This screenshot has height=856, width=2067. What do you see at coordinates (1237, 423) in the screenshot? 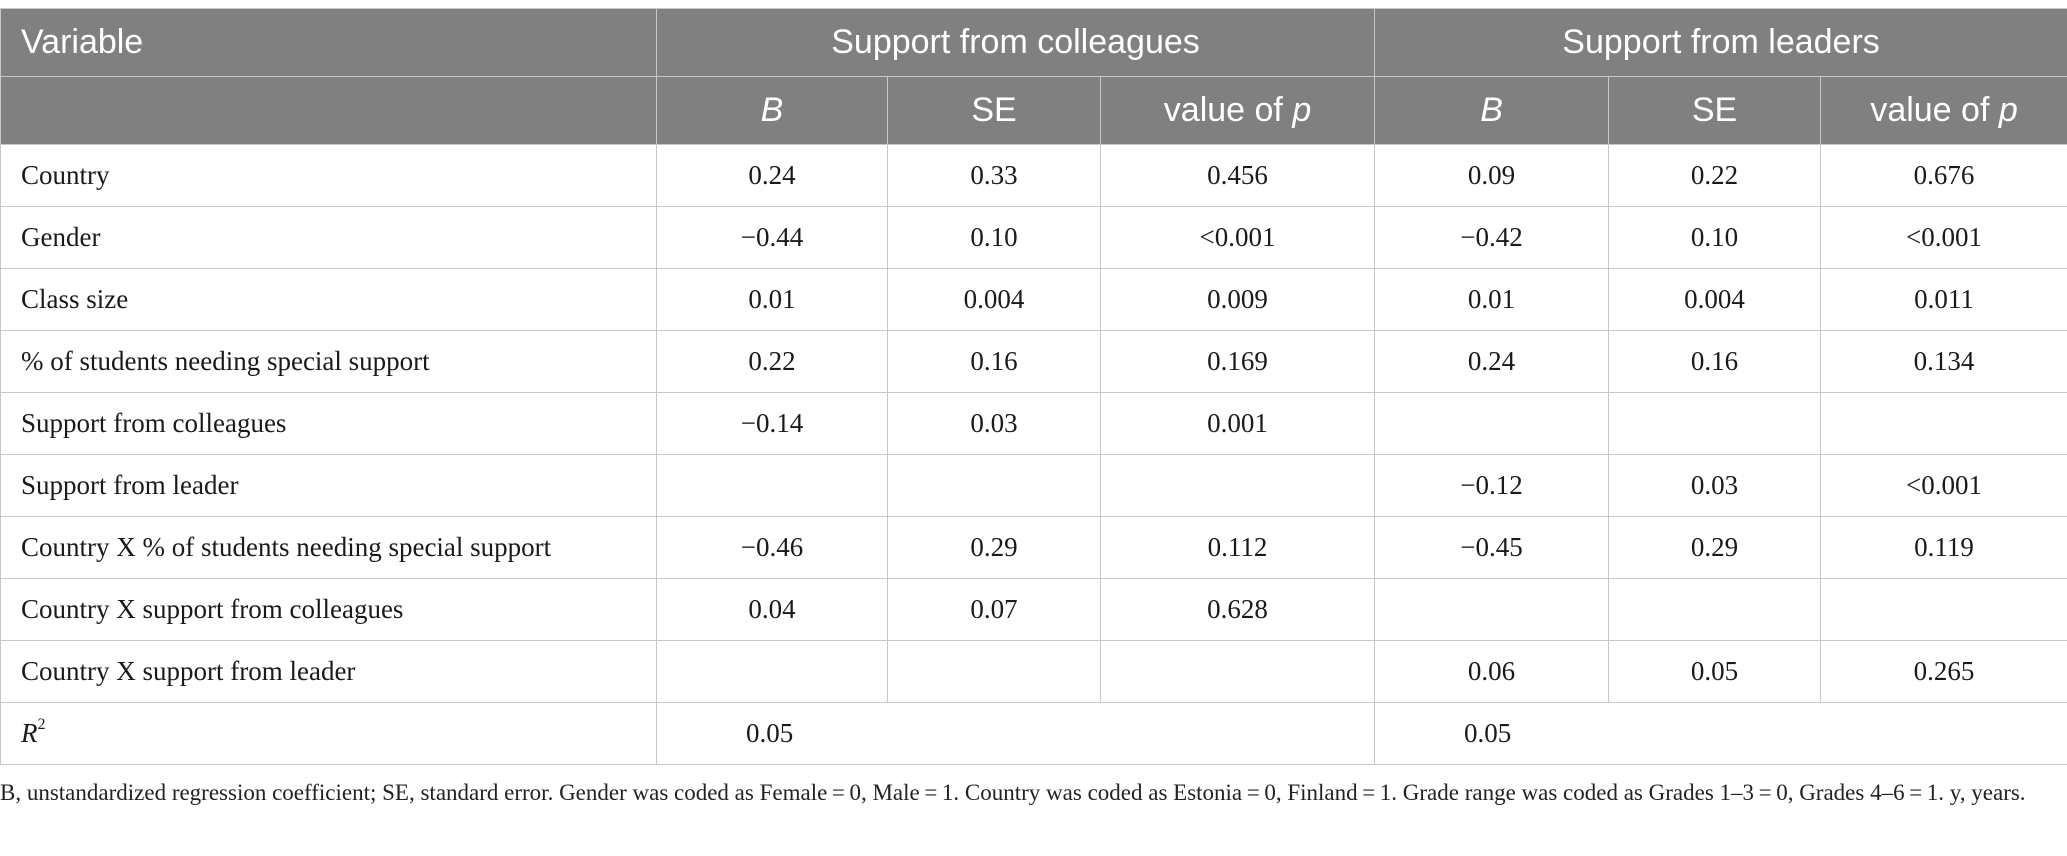
I see `colleagues-p-cell: 0.001` at bounding box center [1237, 423].